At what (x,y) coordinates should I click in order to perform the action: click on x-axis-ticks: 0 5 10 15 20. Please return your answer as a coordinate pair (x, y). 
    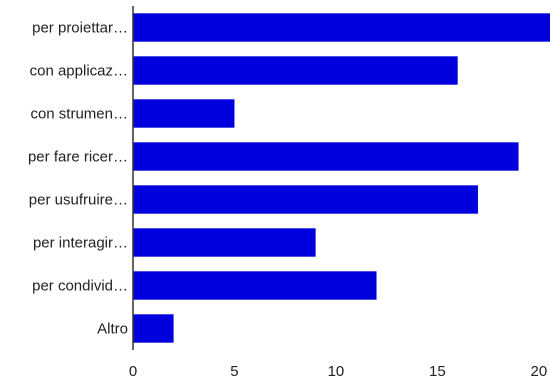
    Looking at the image, I should click on (338, 371).